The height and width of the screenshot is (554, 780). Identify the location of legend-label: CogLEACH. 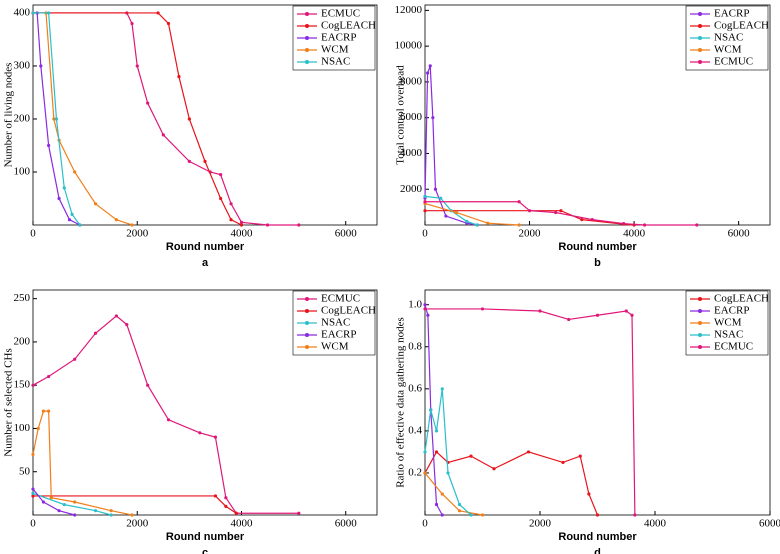
(348, 26).